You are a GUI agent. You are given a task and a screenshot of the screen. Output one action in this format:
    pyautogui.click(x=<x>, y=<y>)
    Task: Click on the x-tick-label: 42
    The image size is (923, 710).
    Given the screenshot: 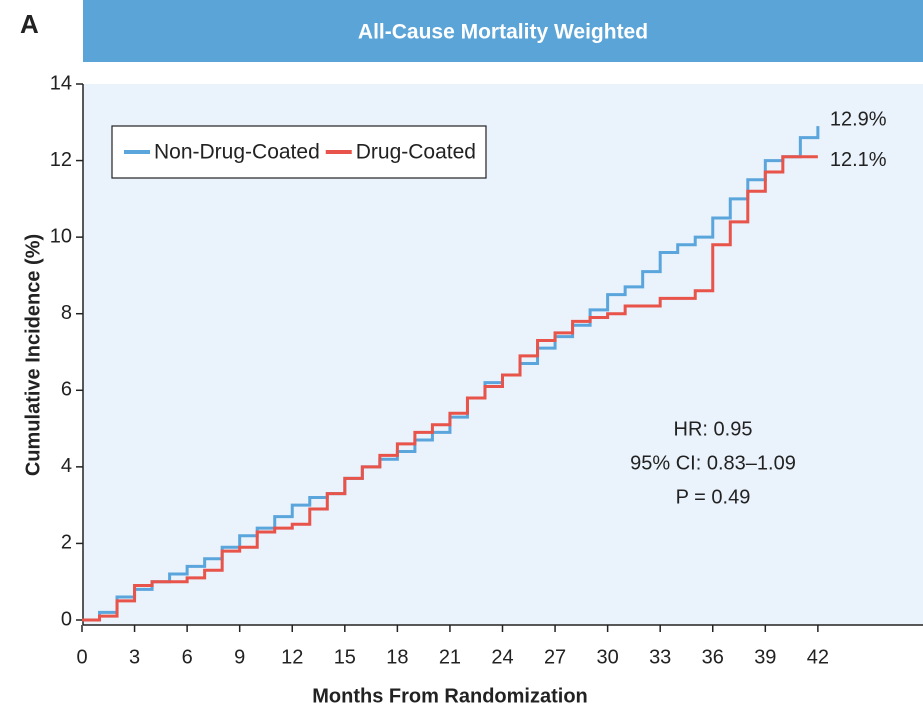 What is the action you would take?
    pyautogui.click(x=818, y=657)
    